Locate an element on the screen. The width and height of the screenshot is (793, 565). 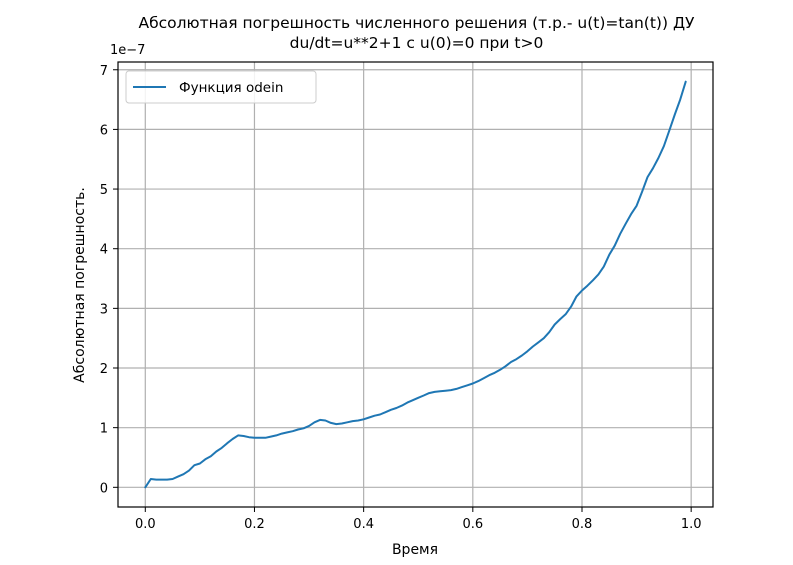
y-tick-label: 2 is located at coordinates (104, 369).